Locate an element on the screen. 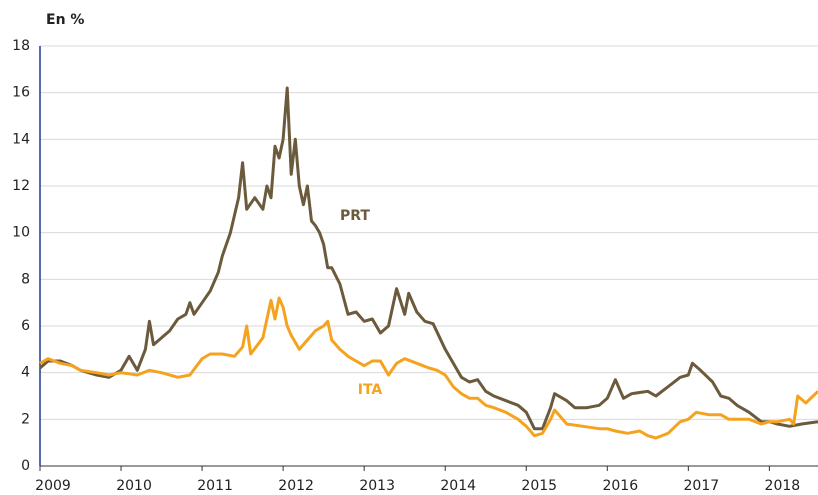 The height and width of the screenshot is (495, 818). x-tick-label: 2013 is located at coordinates (377, 486).